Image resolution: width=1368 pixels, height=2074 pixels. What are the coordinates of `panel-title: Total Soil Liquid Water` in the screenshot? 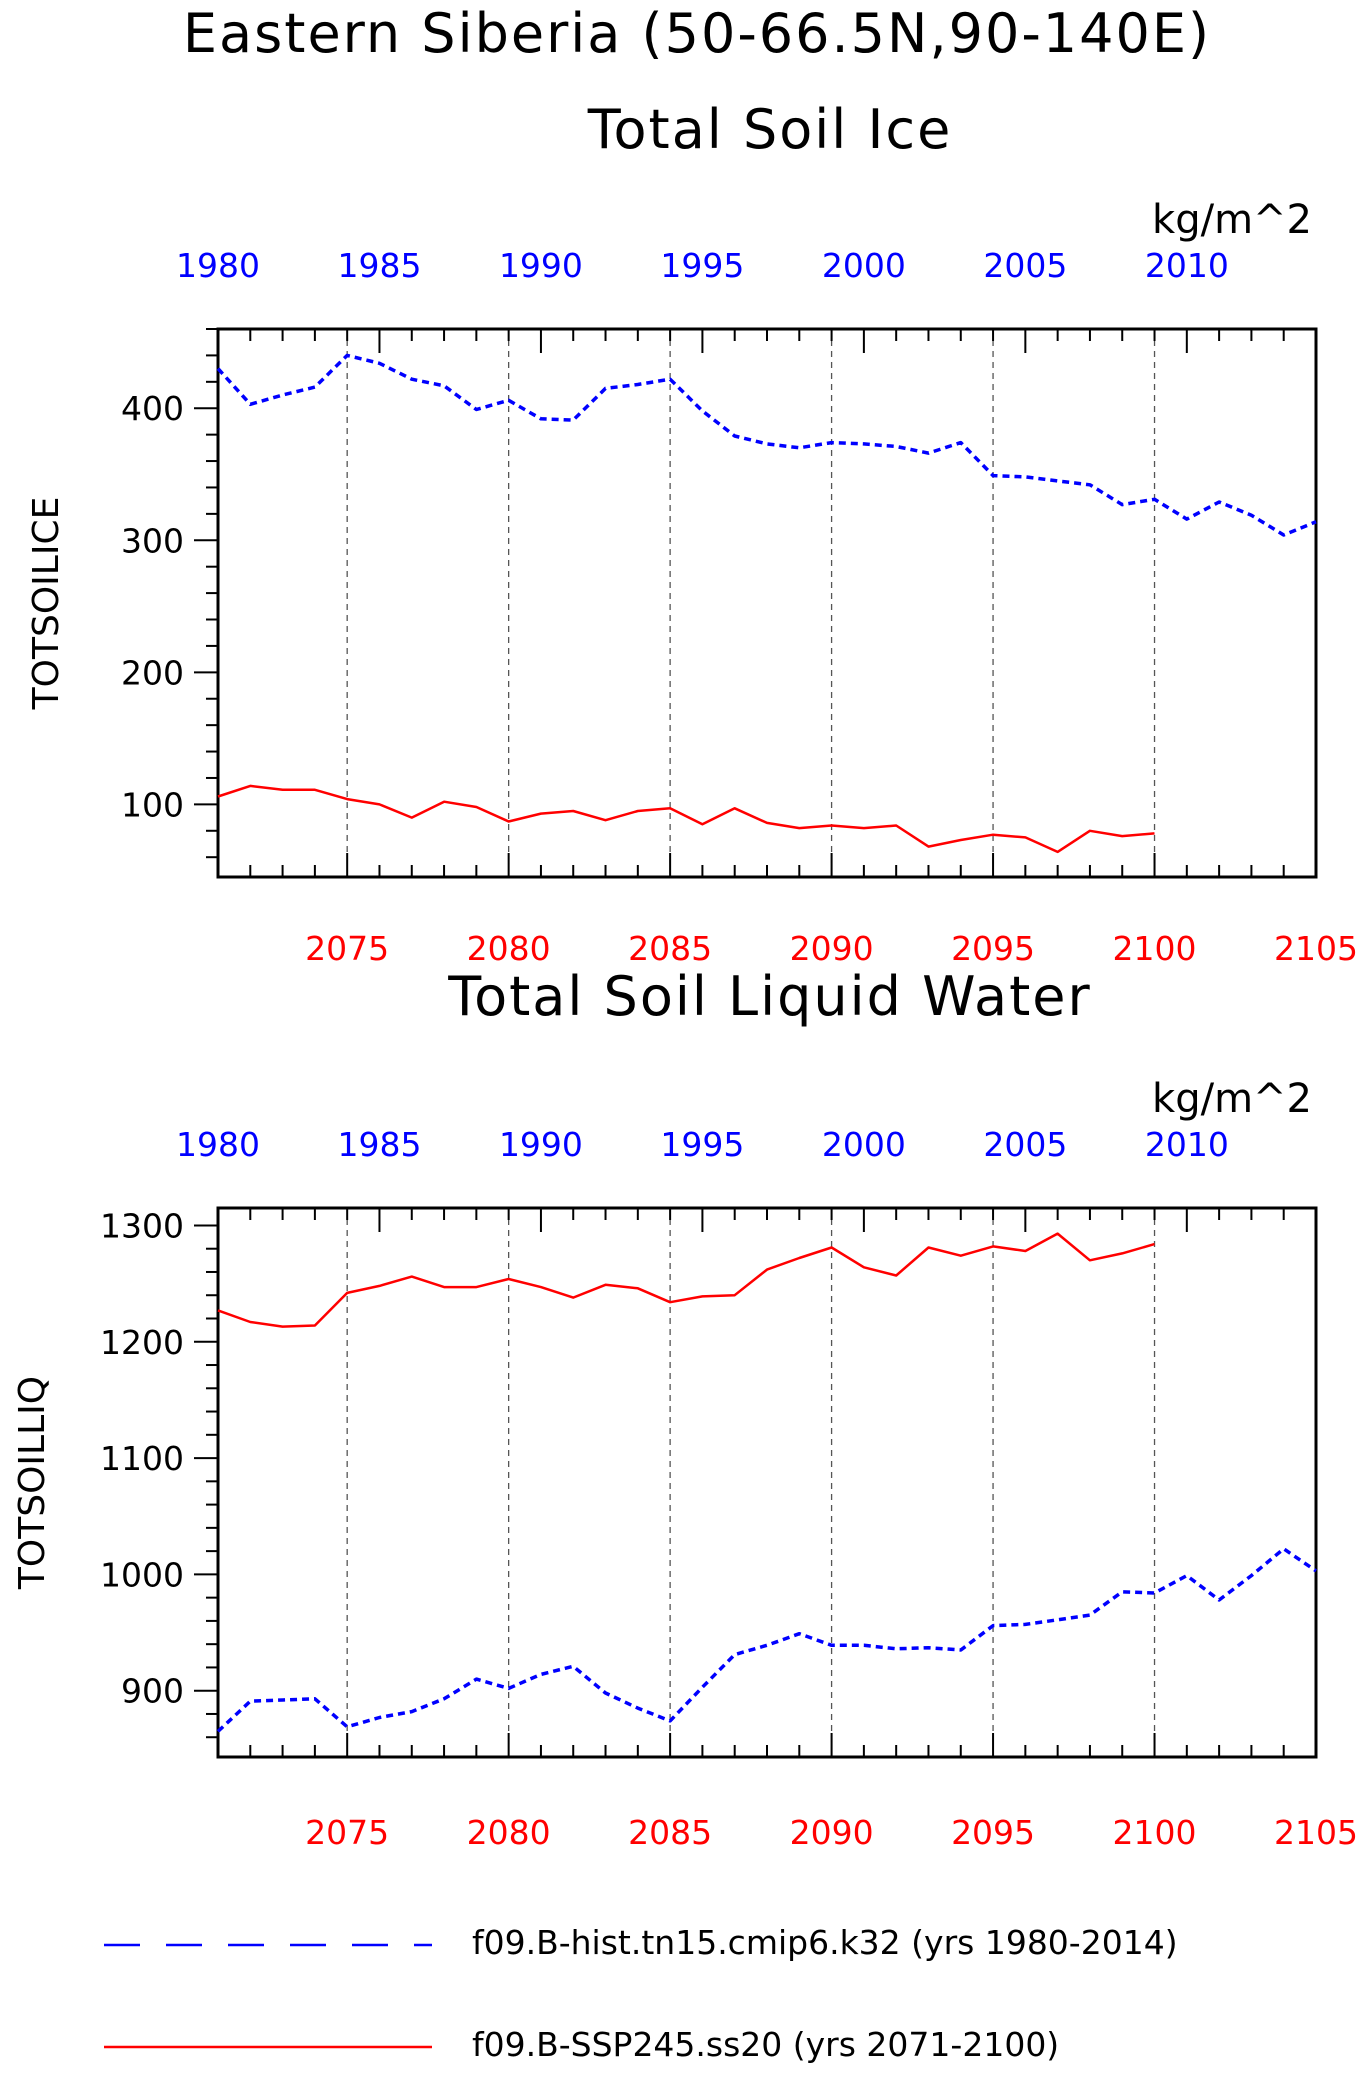 It's located at (769, 996).